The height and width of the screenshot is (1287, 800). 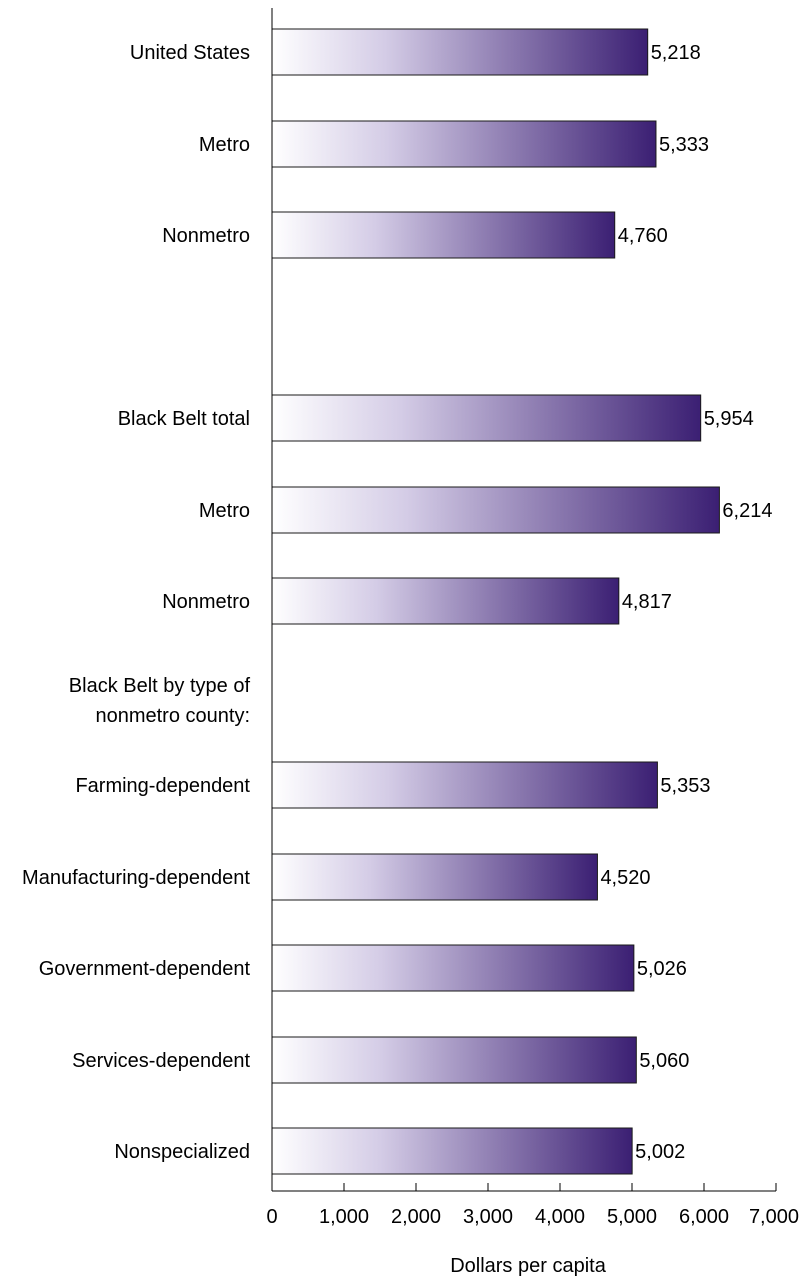 What do you see at coordinates (161, 1061) in the screenshot?
I see `category-label-10: Services-dependent` at bounding box center [161, 1061].